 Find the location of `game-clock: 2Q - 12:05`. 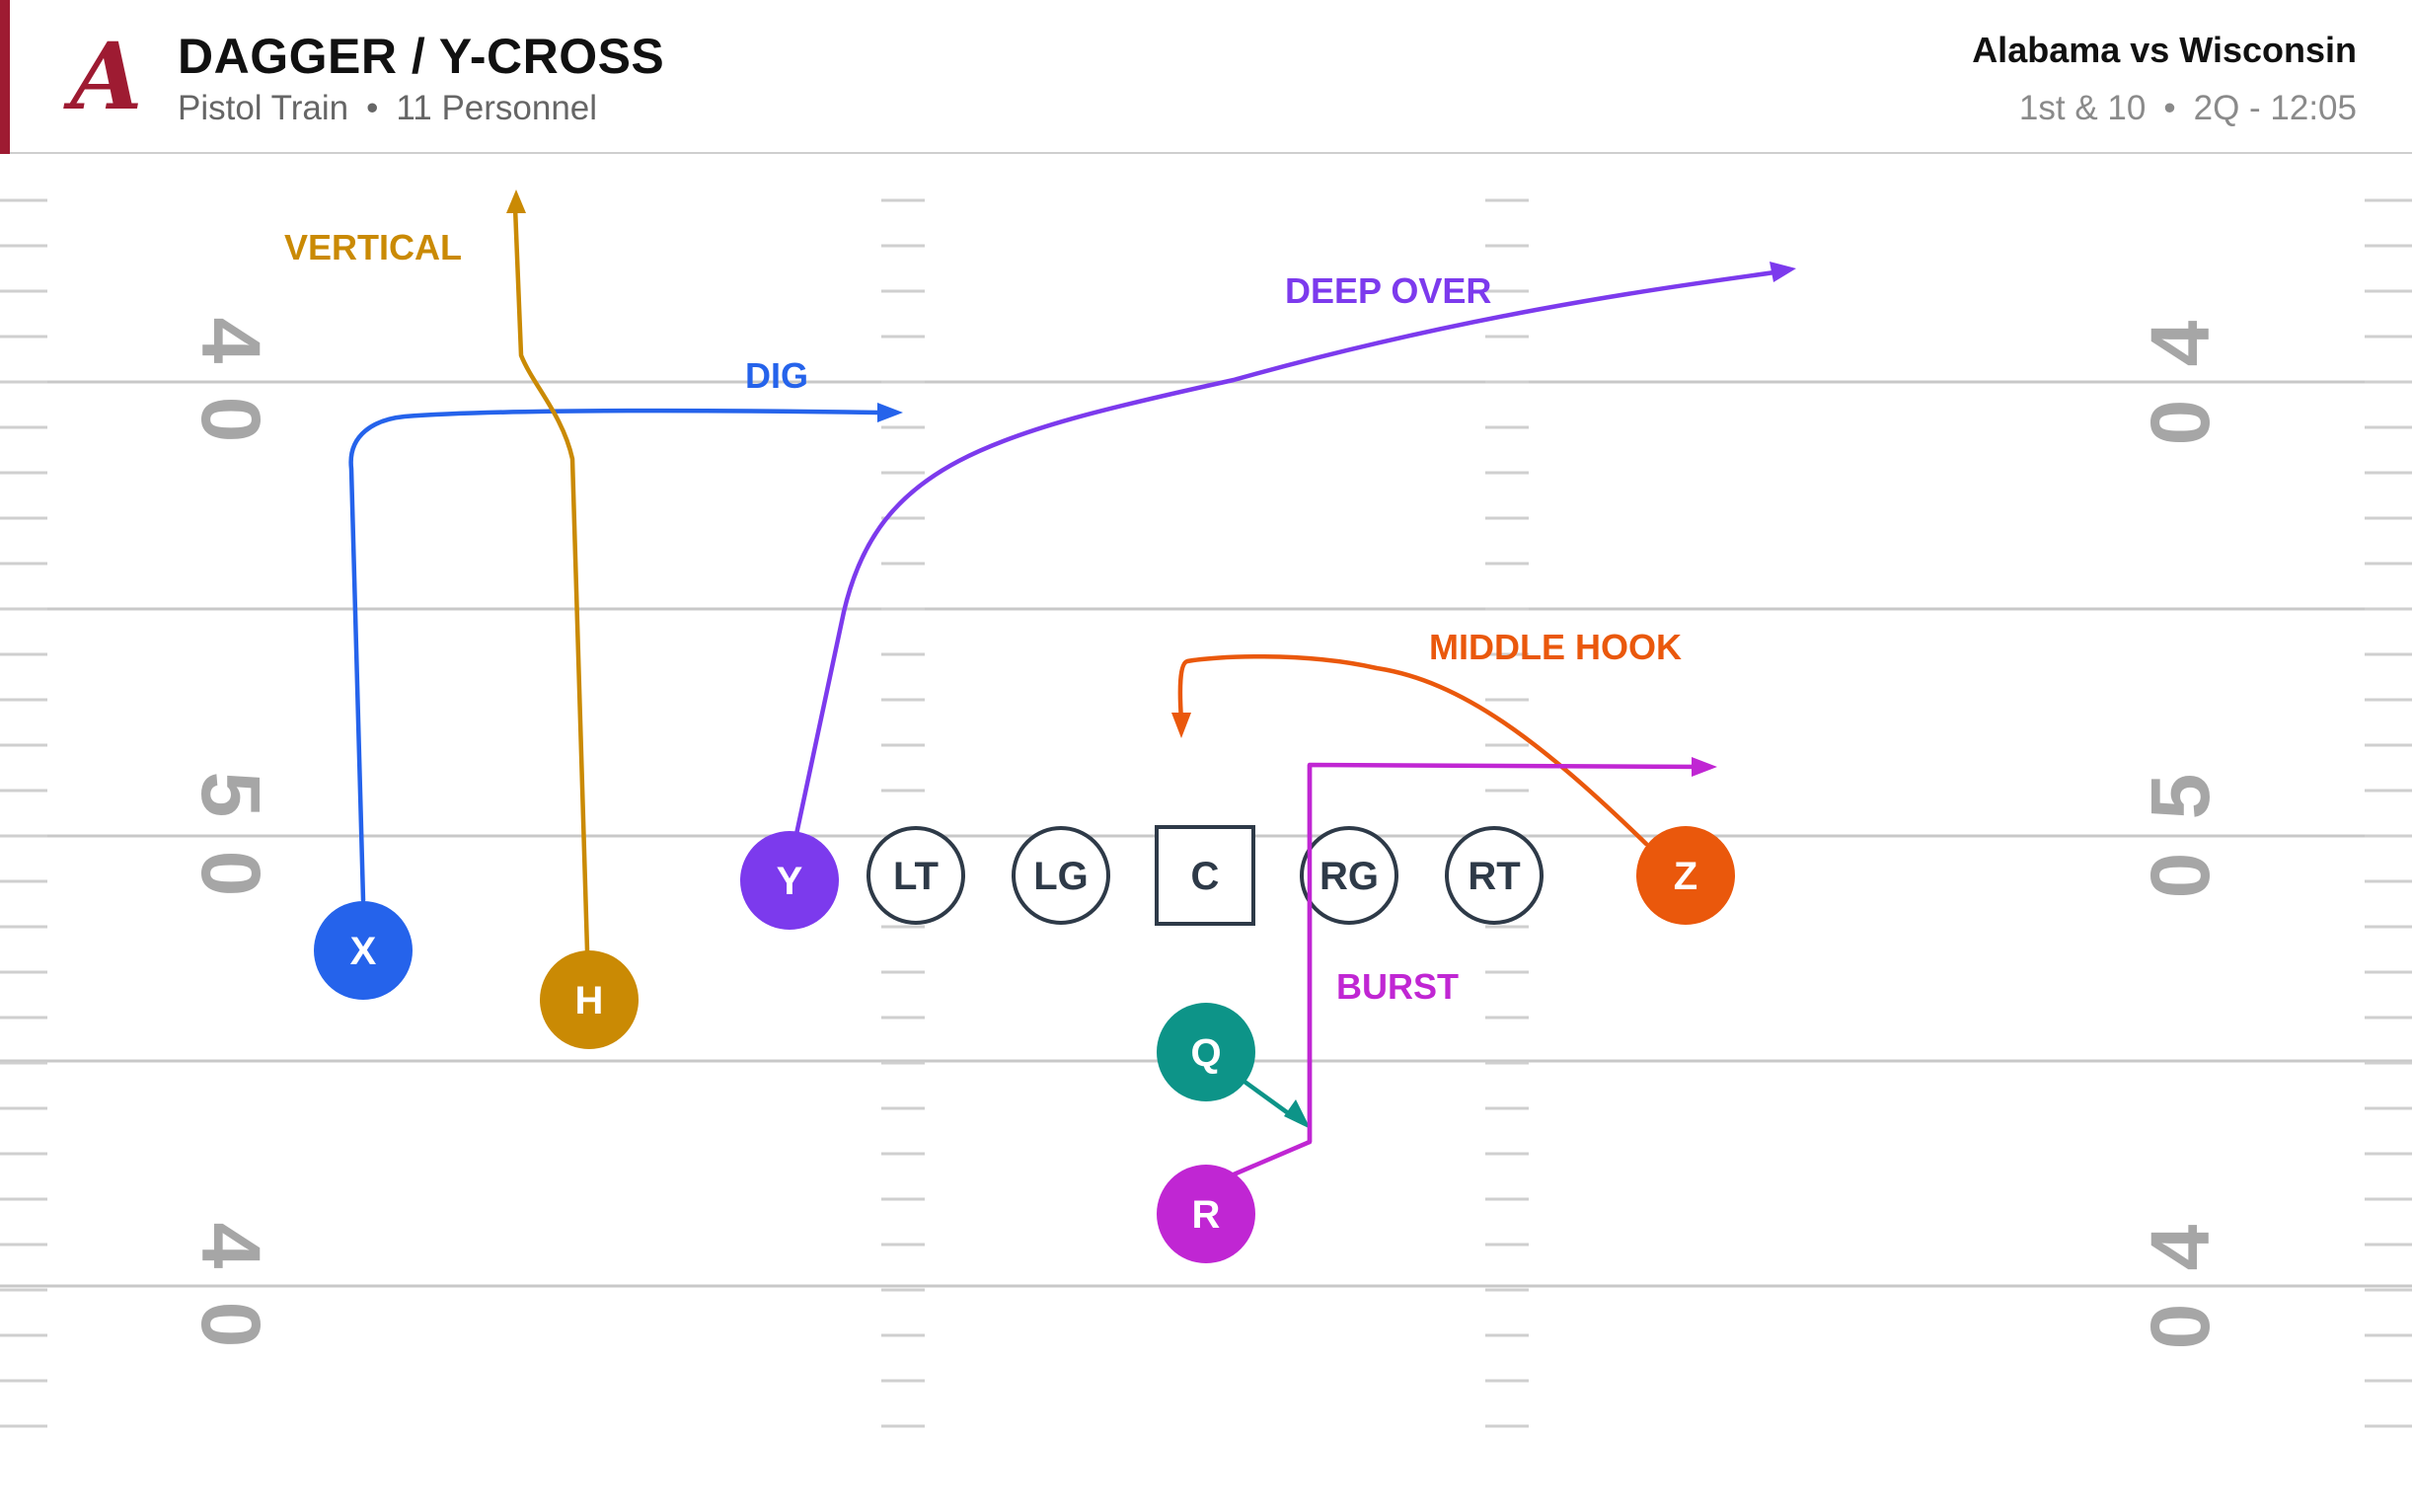

game-clock: 2Q - 12:05 is located at coordinates (2275, 108).